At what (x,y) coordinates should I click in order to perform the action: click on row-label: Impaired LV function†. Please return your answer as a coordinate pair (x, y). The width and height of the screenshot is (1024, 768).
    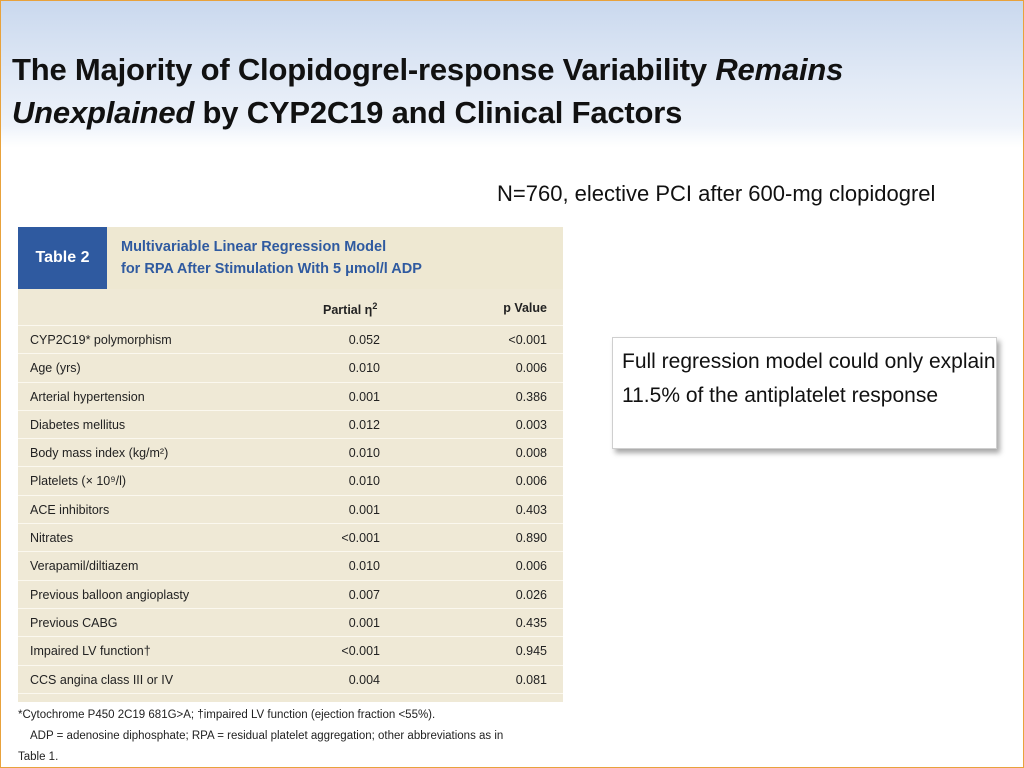
    Looking at the image, I should click on (90, 651).